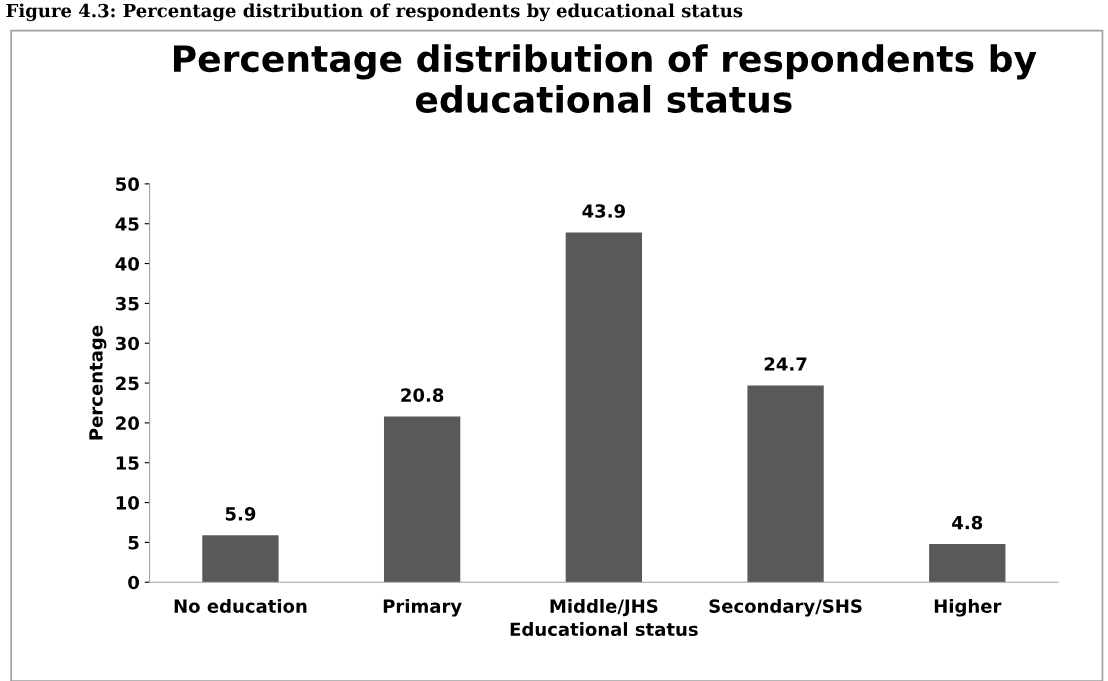  What do you see at coordinates (604, 629) in the screenshot?
I see `x-axis-title: Educational status` at bounding box center [604, 629].